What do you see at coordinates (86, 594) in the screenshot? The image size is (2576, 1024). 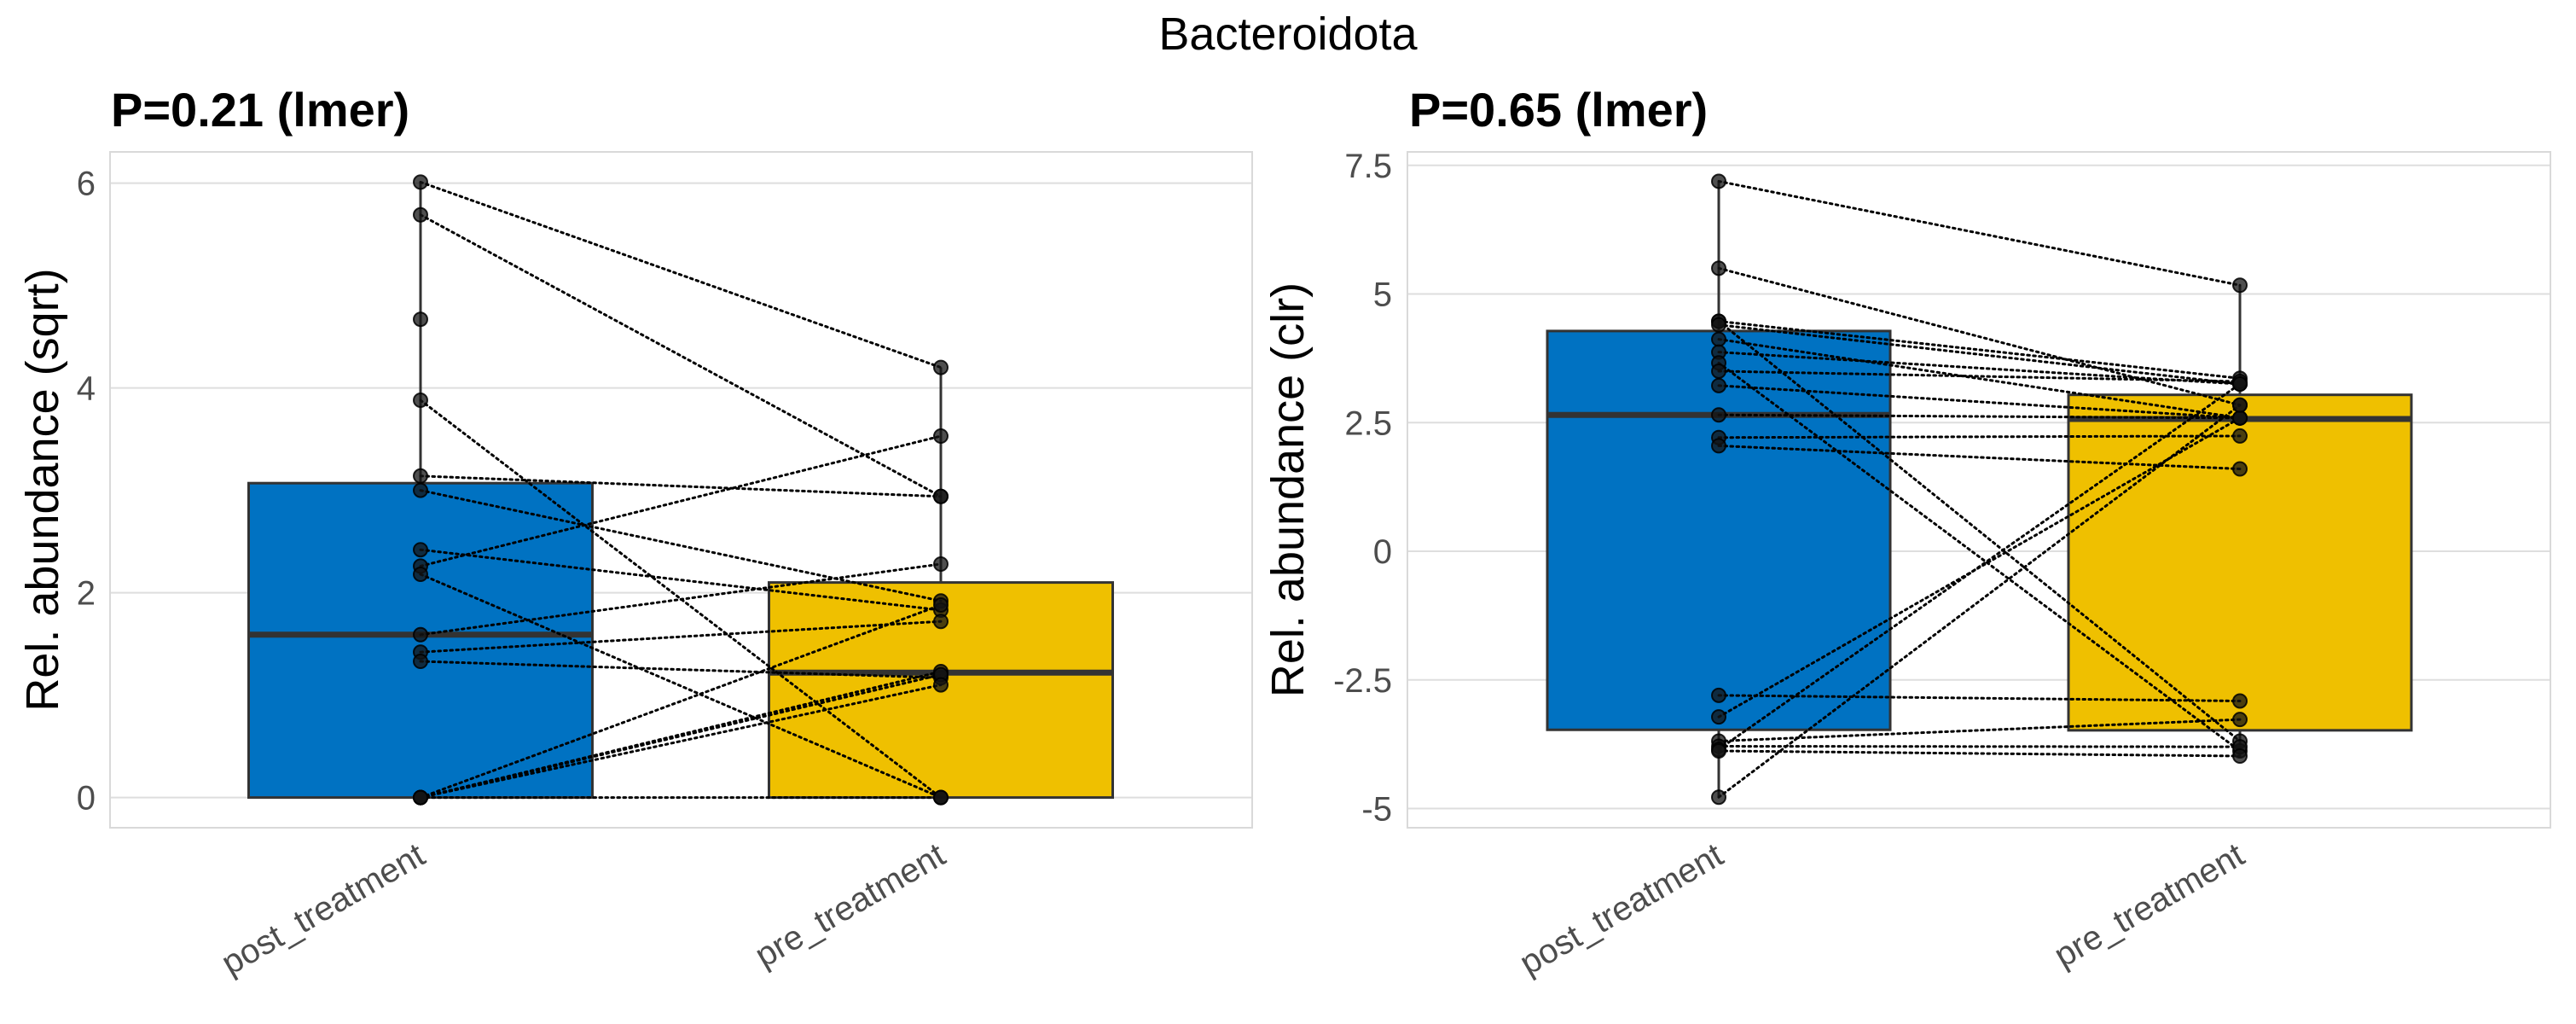 I see `y-tick-label: 2` at bounding box center [86, 594].